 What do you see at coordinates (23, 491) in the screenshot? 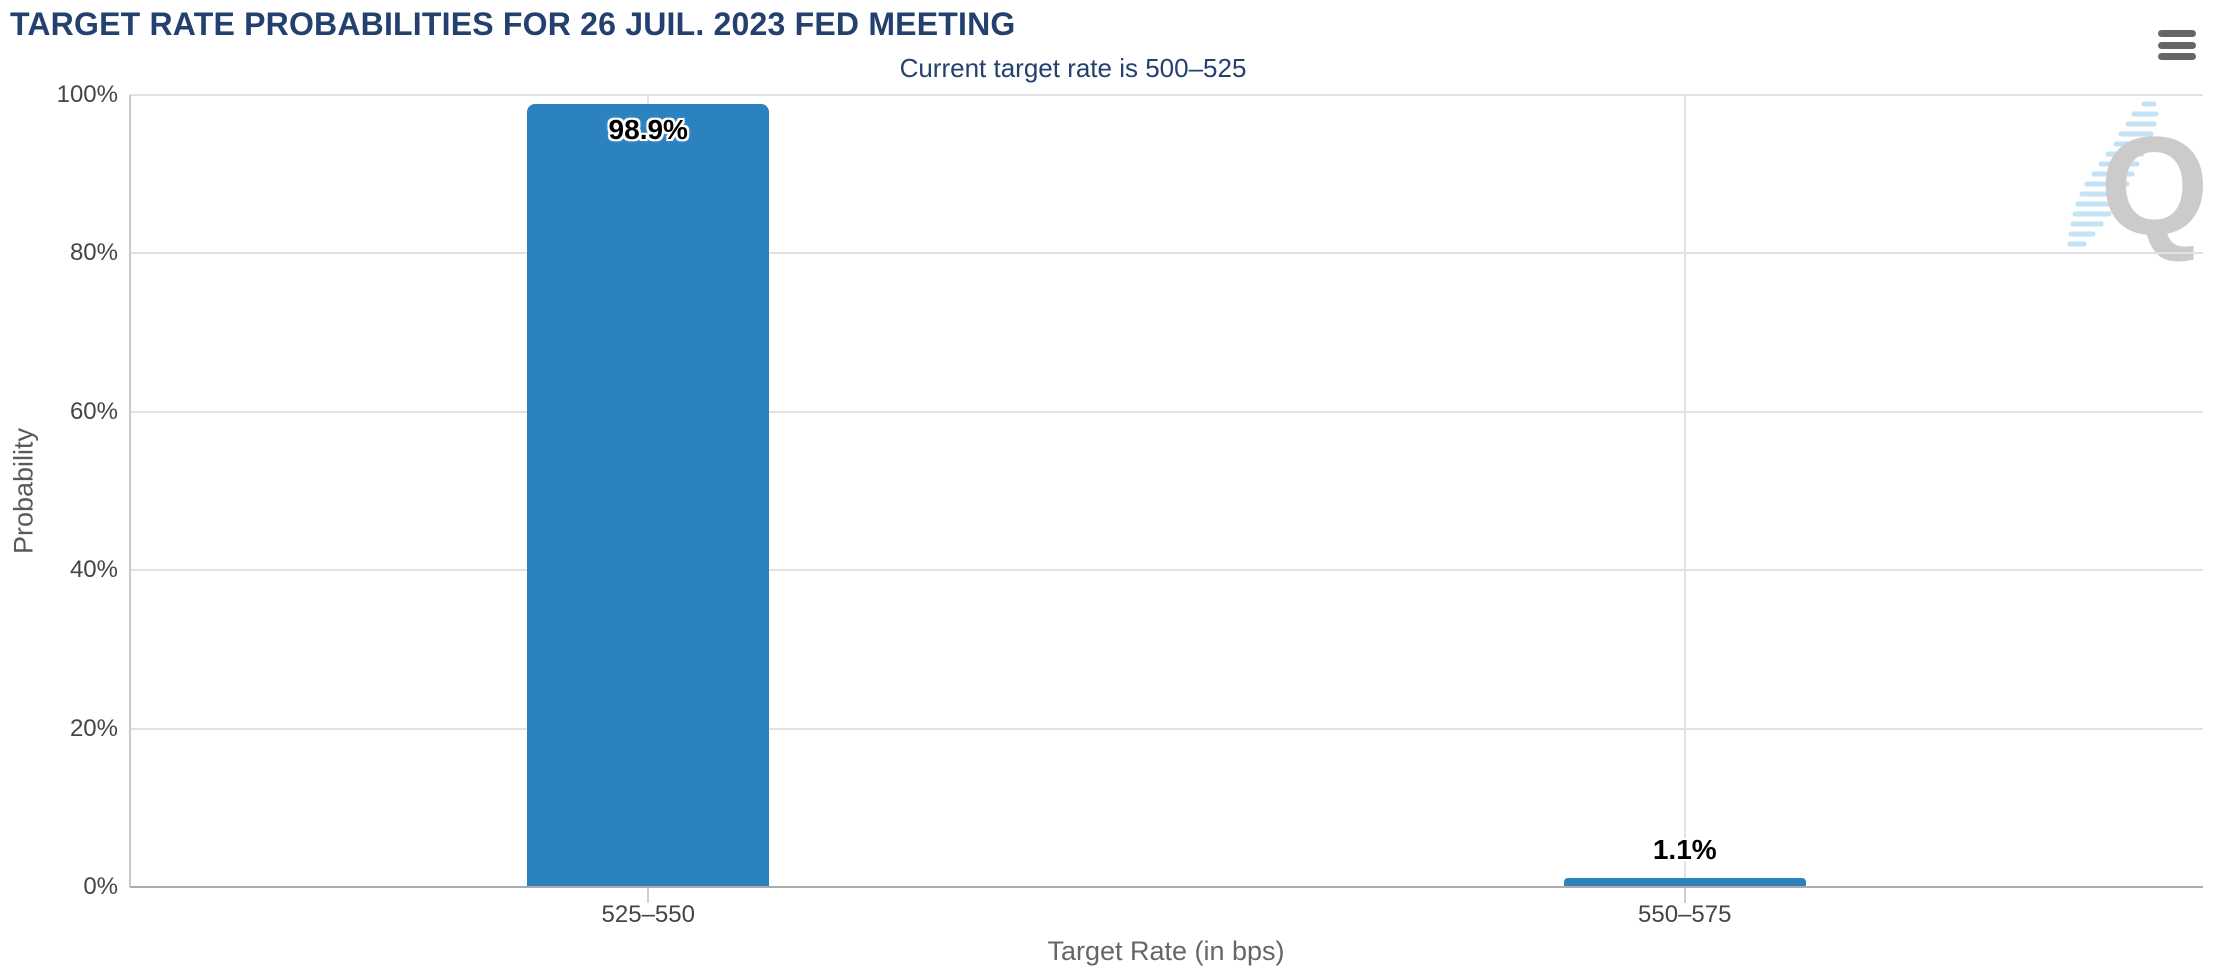
I see `y-axis-title: Probability` at bounding box center [23, 491].